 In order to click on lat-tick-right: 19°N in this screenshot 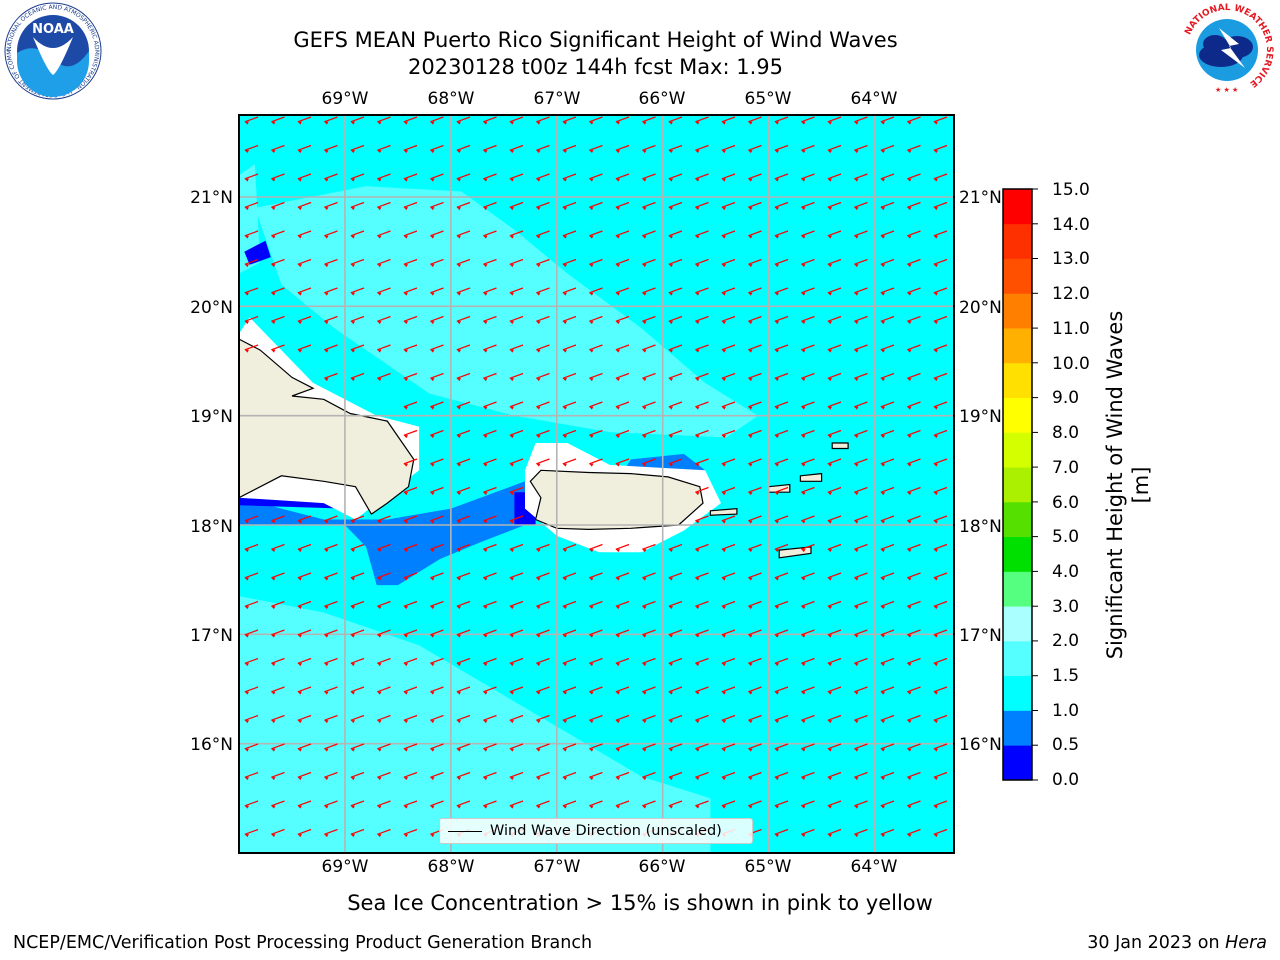, I will do `click(980, 417)`.